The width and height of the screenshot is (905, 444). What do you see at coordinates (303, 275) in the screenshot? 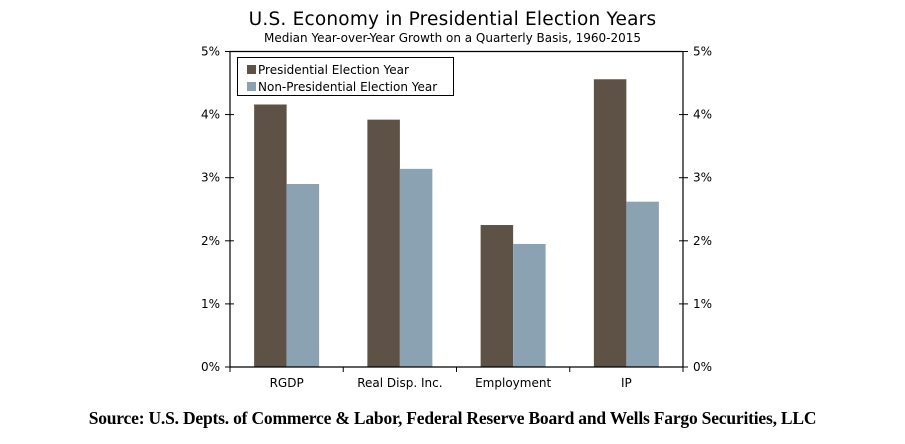
I see `bar-non-presidential-rgdp` at bounding box center [303, 275].